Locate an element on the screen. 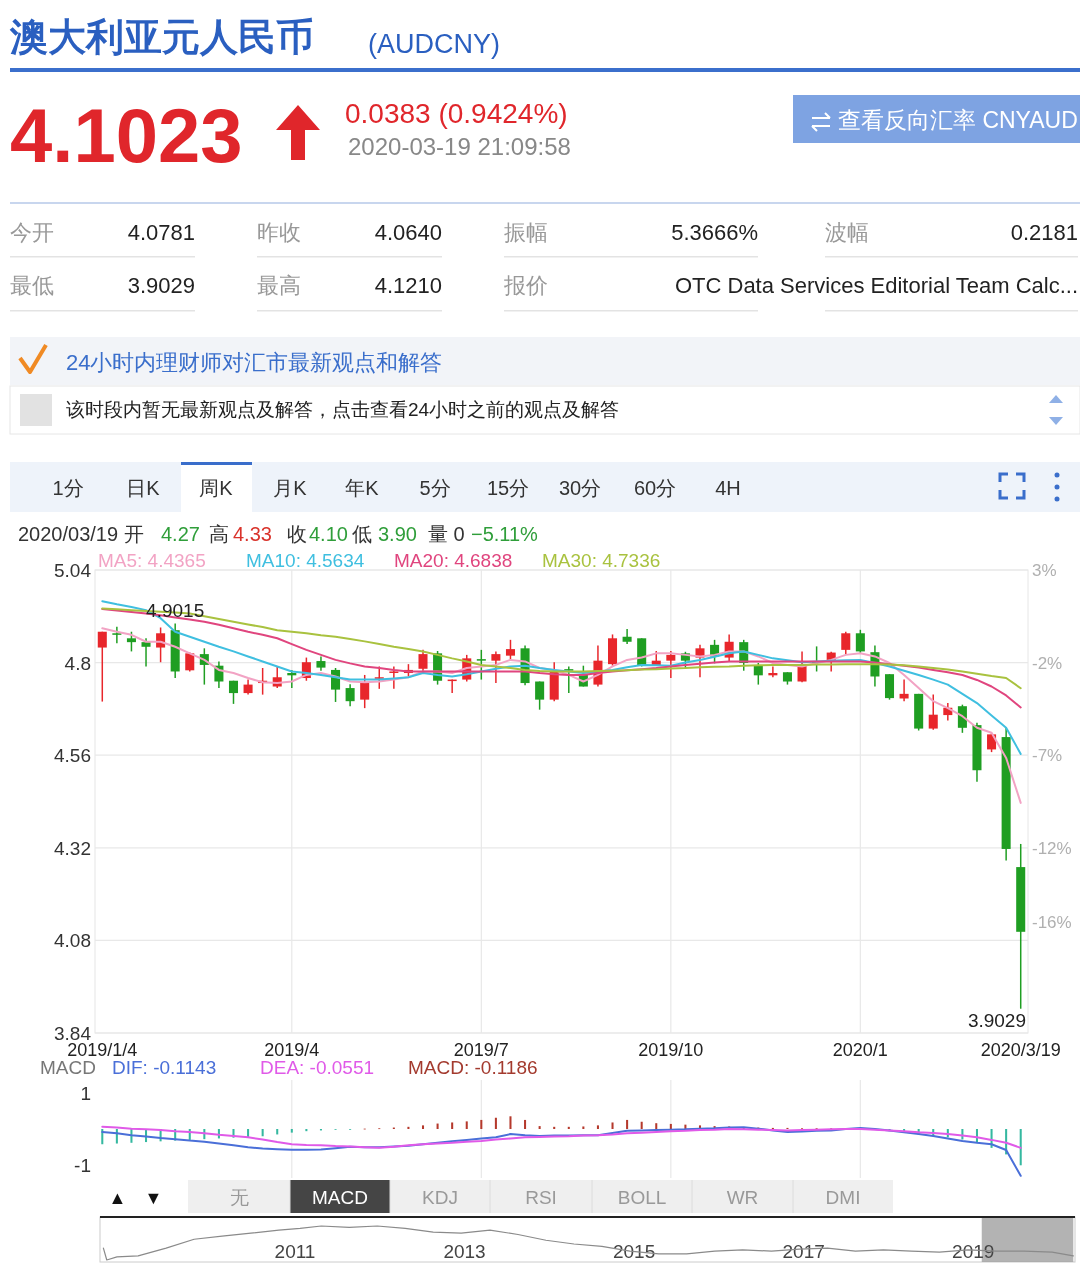 This screenshot has height=1276, width=1080. text: DEA: -0.0551 is located at coordinates (317, 1067).